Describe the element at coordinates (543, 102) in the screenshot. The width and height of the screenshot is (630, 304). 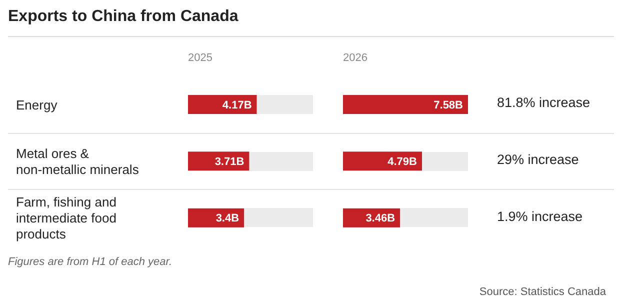
I see `text: 81.8% increase` at that location.